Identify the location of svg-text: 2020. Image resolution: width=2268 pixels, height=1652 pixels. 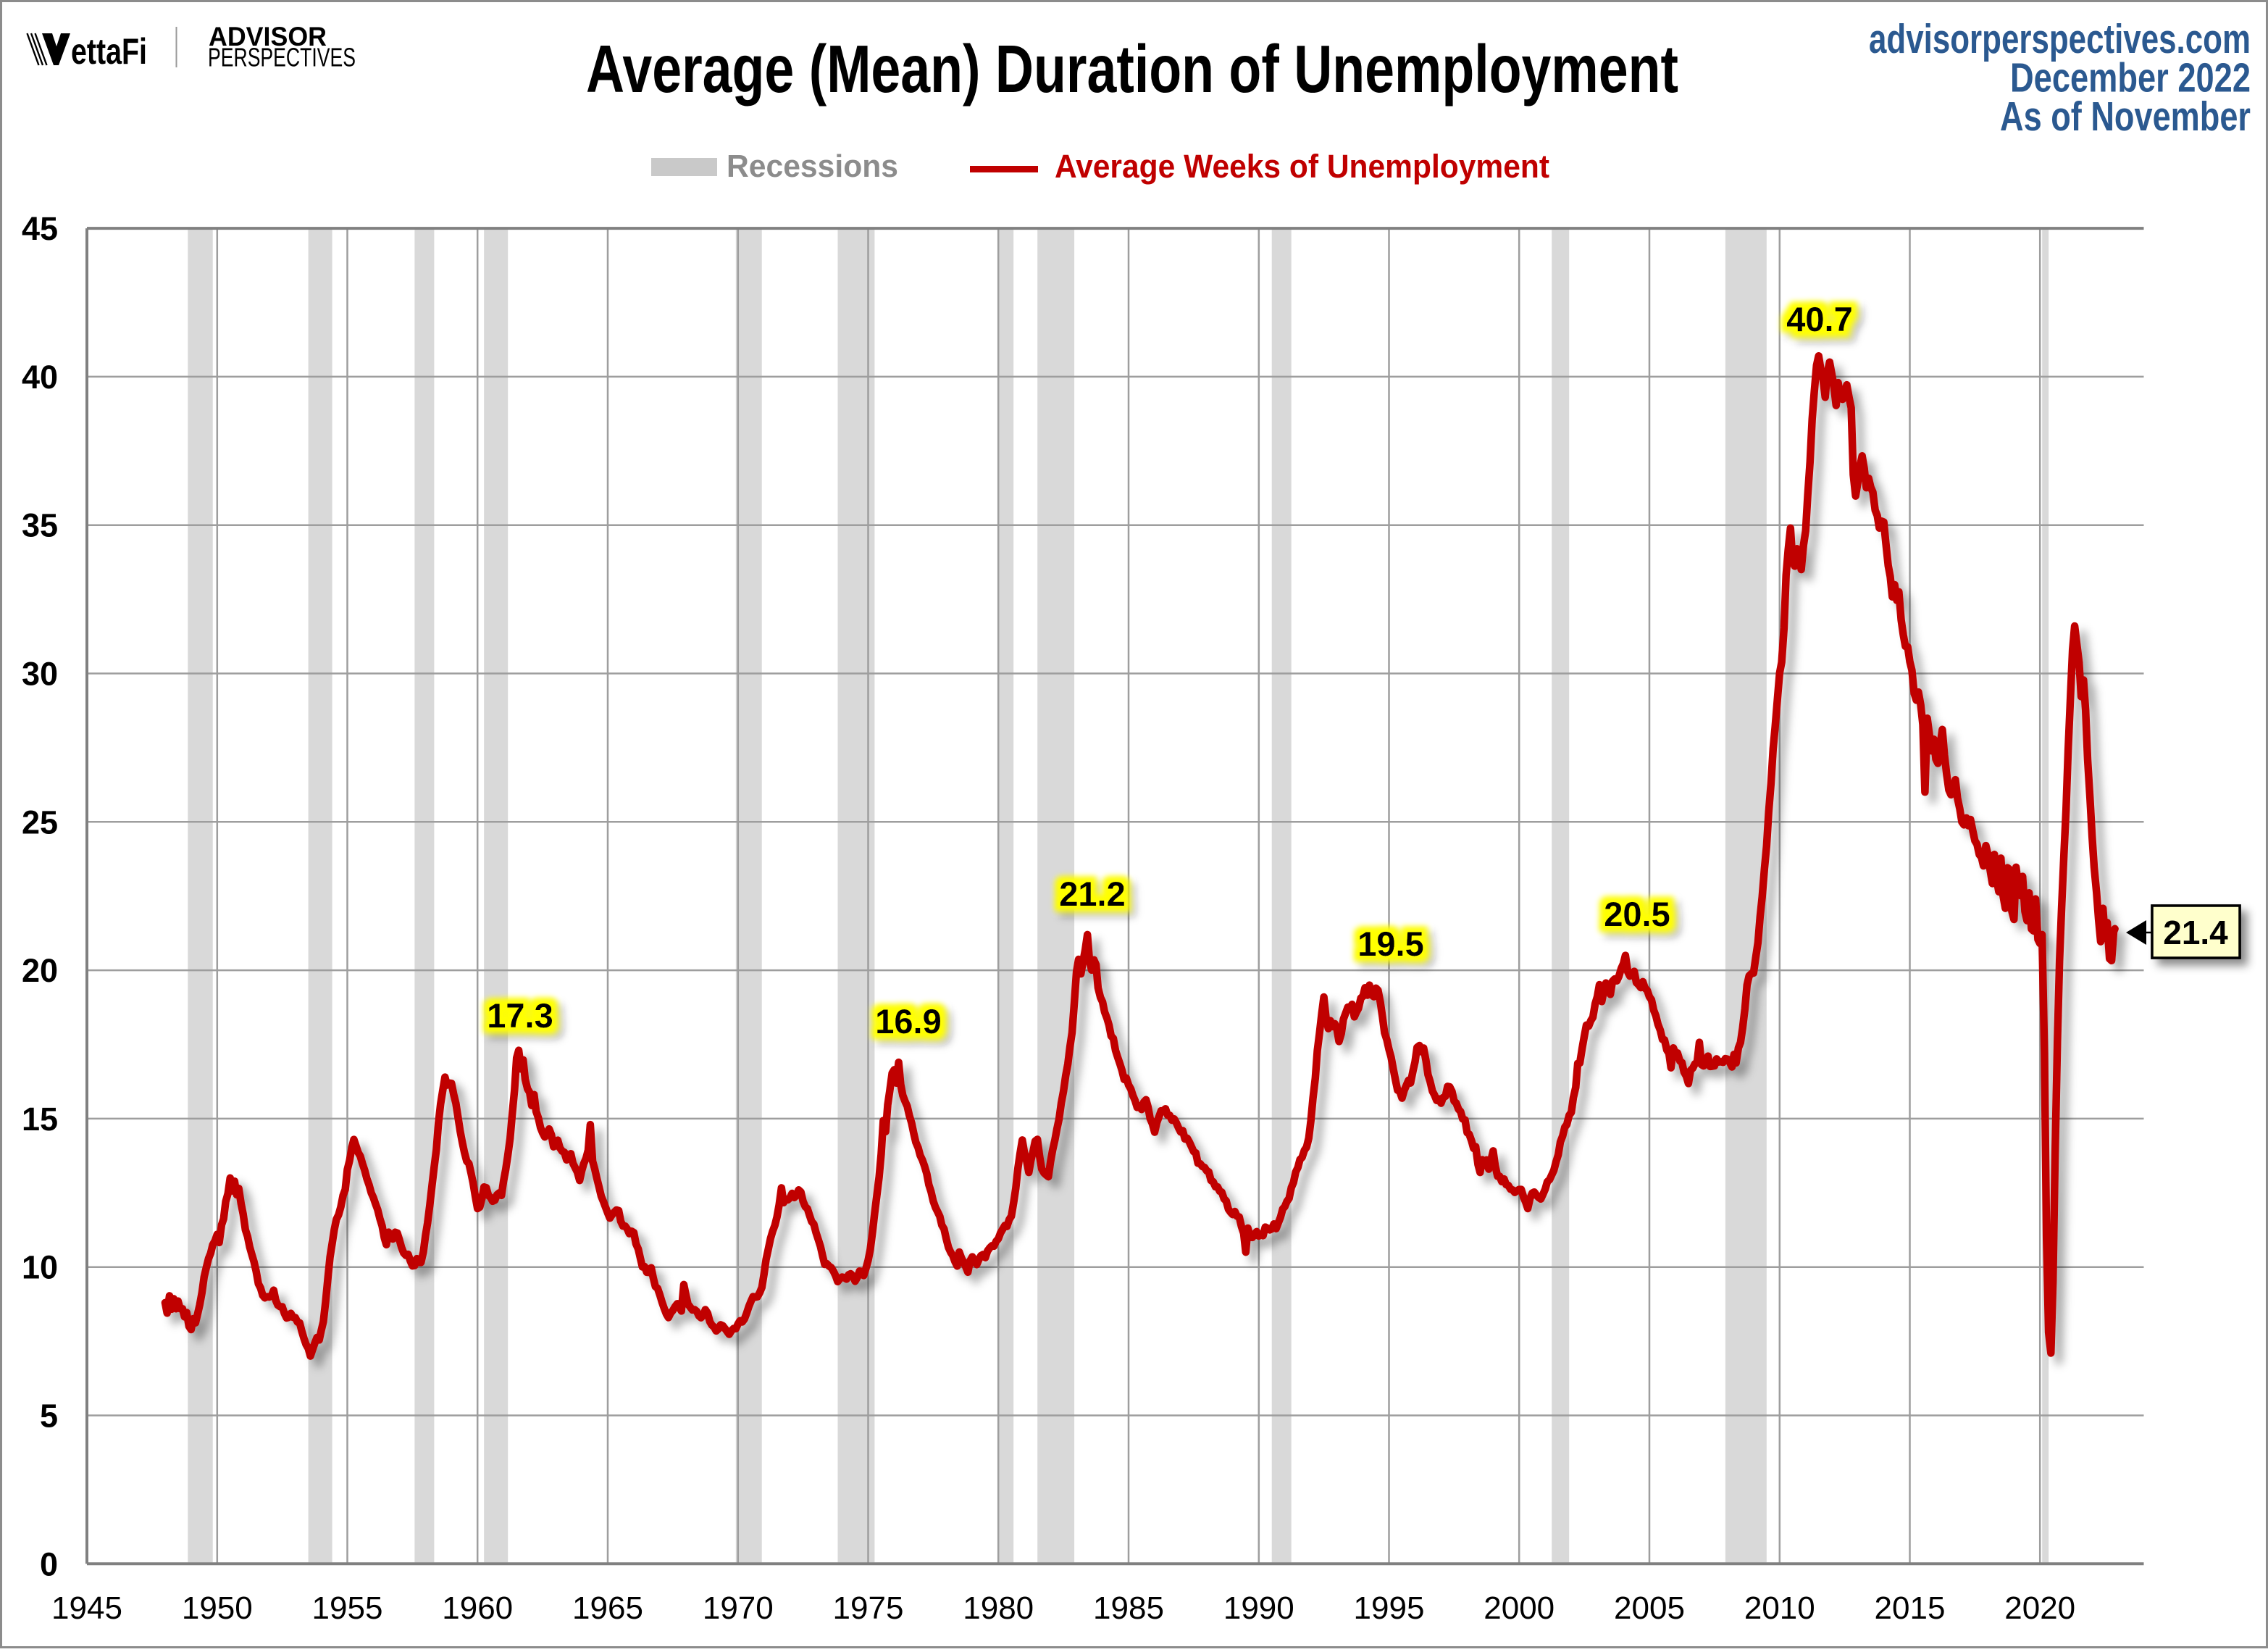
(2040, 1608).